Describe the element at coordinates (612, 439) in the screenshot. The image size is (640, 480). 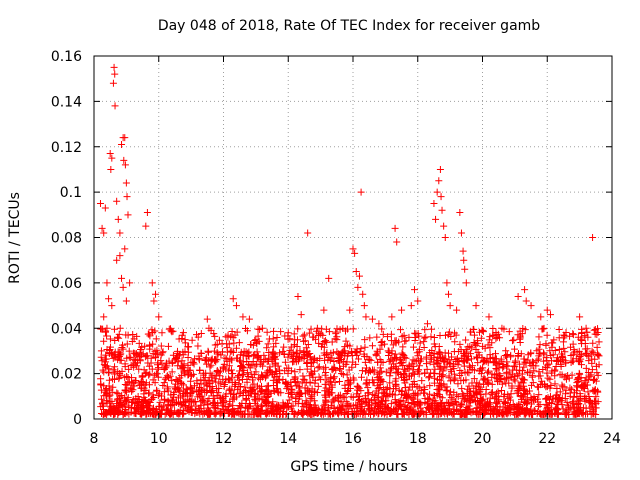
I see `x-tick-label: 24` at that location.